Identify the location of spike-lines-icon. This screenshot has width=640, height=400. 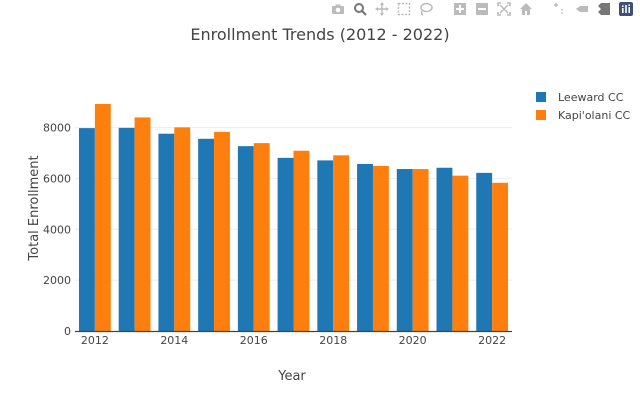
(560, 9).